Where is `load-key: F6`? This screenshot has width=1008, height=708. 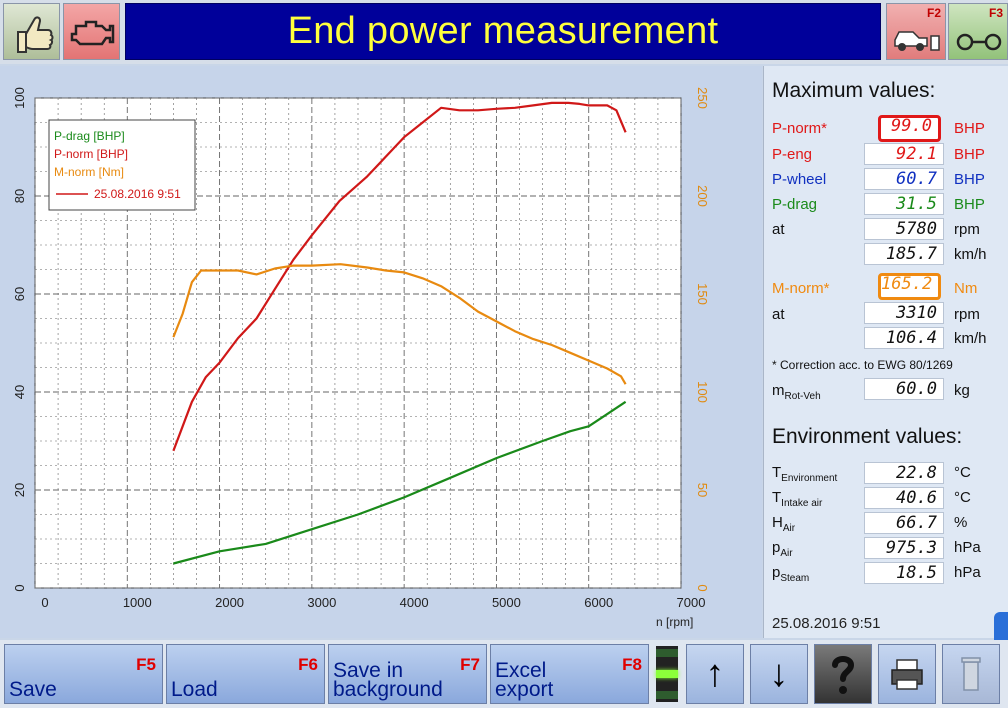
load-key: F6 is located at coordinates (308, 664).